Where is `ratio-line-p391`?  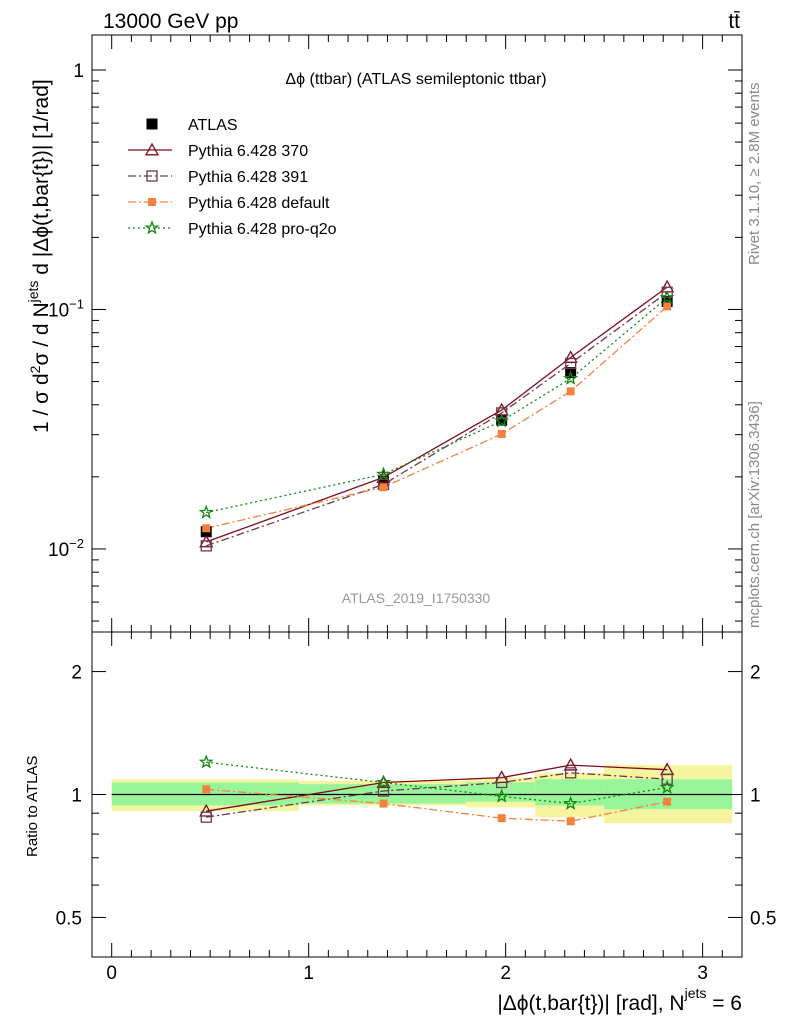
ratio-line-p391 is located at coordinates (437, 795).